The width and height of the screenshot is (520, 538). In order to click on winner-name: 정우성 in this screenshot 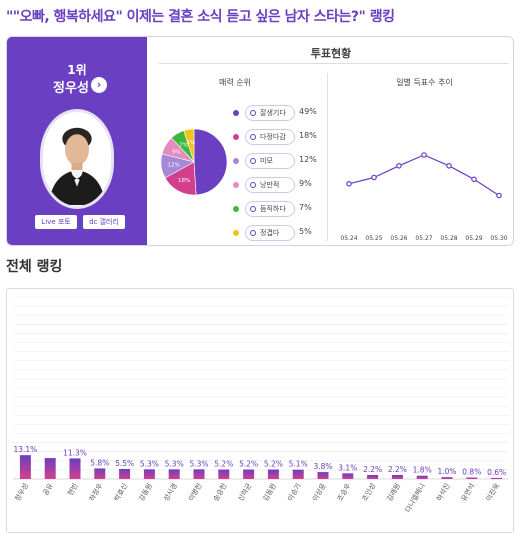, I will do `click(71, 88)`.